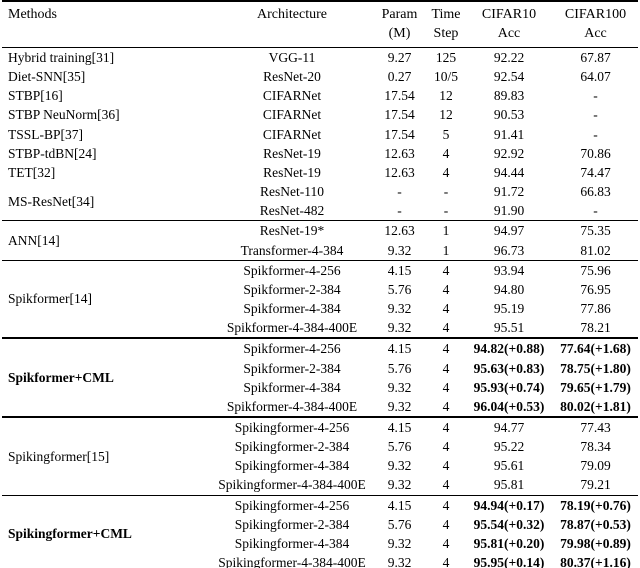 The image size is (640, 568). Describe the element at coordinates (446, 33) in the screenshot. I see `header-timestep-line2: Step` at that location.